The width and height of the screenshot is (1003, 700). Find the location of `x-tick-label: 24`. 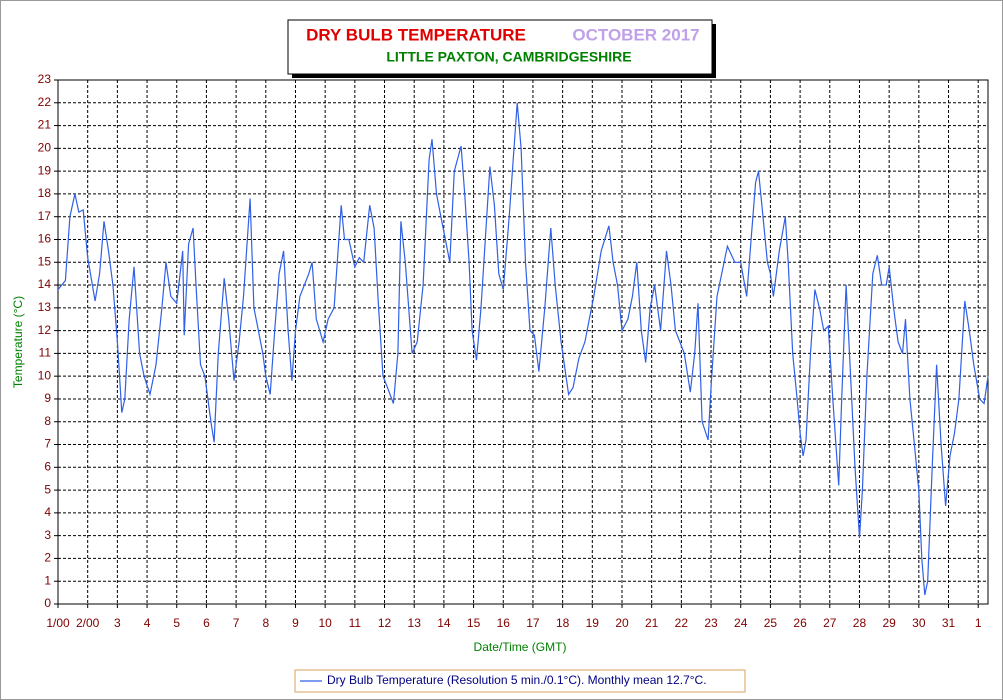

x-tick-label: 24 is located at coordinates (741, 623).